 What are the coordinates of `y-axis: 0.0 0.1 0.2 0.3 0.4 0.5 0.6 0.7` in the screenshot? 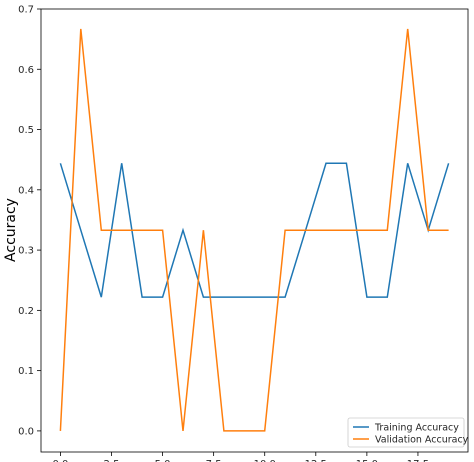 It's located at (29, 221).